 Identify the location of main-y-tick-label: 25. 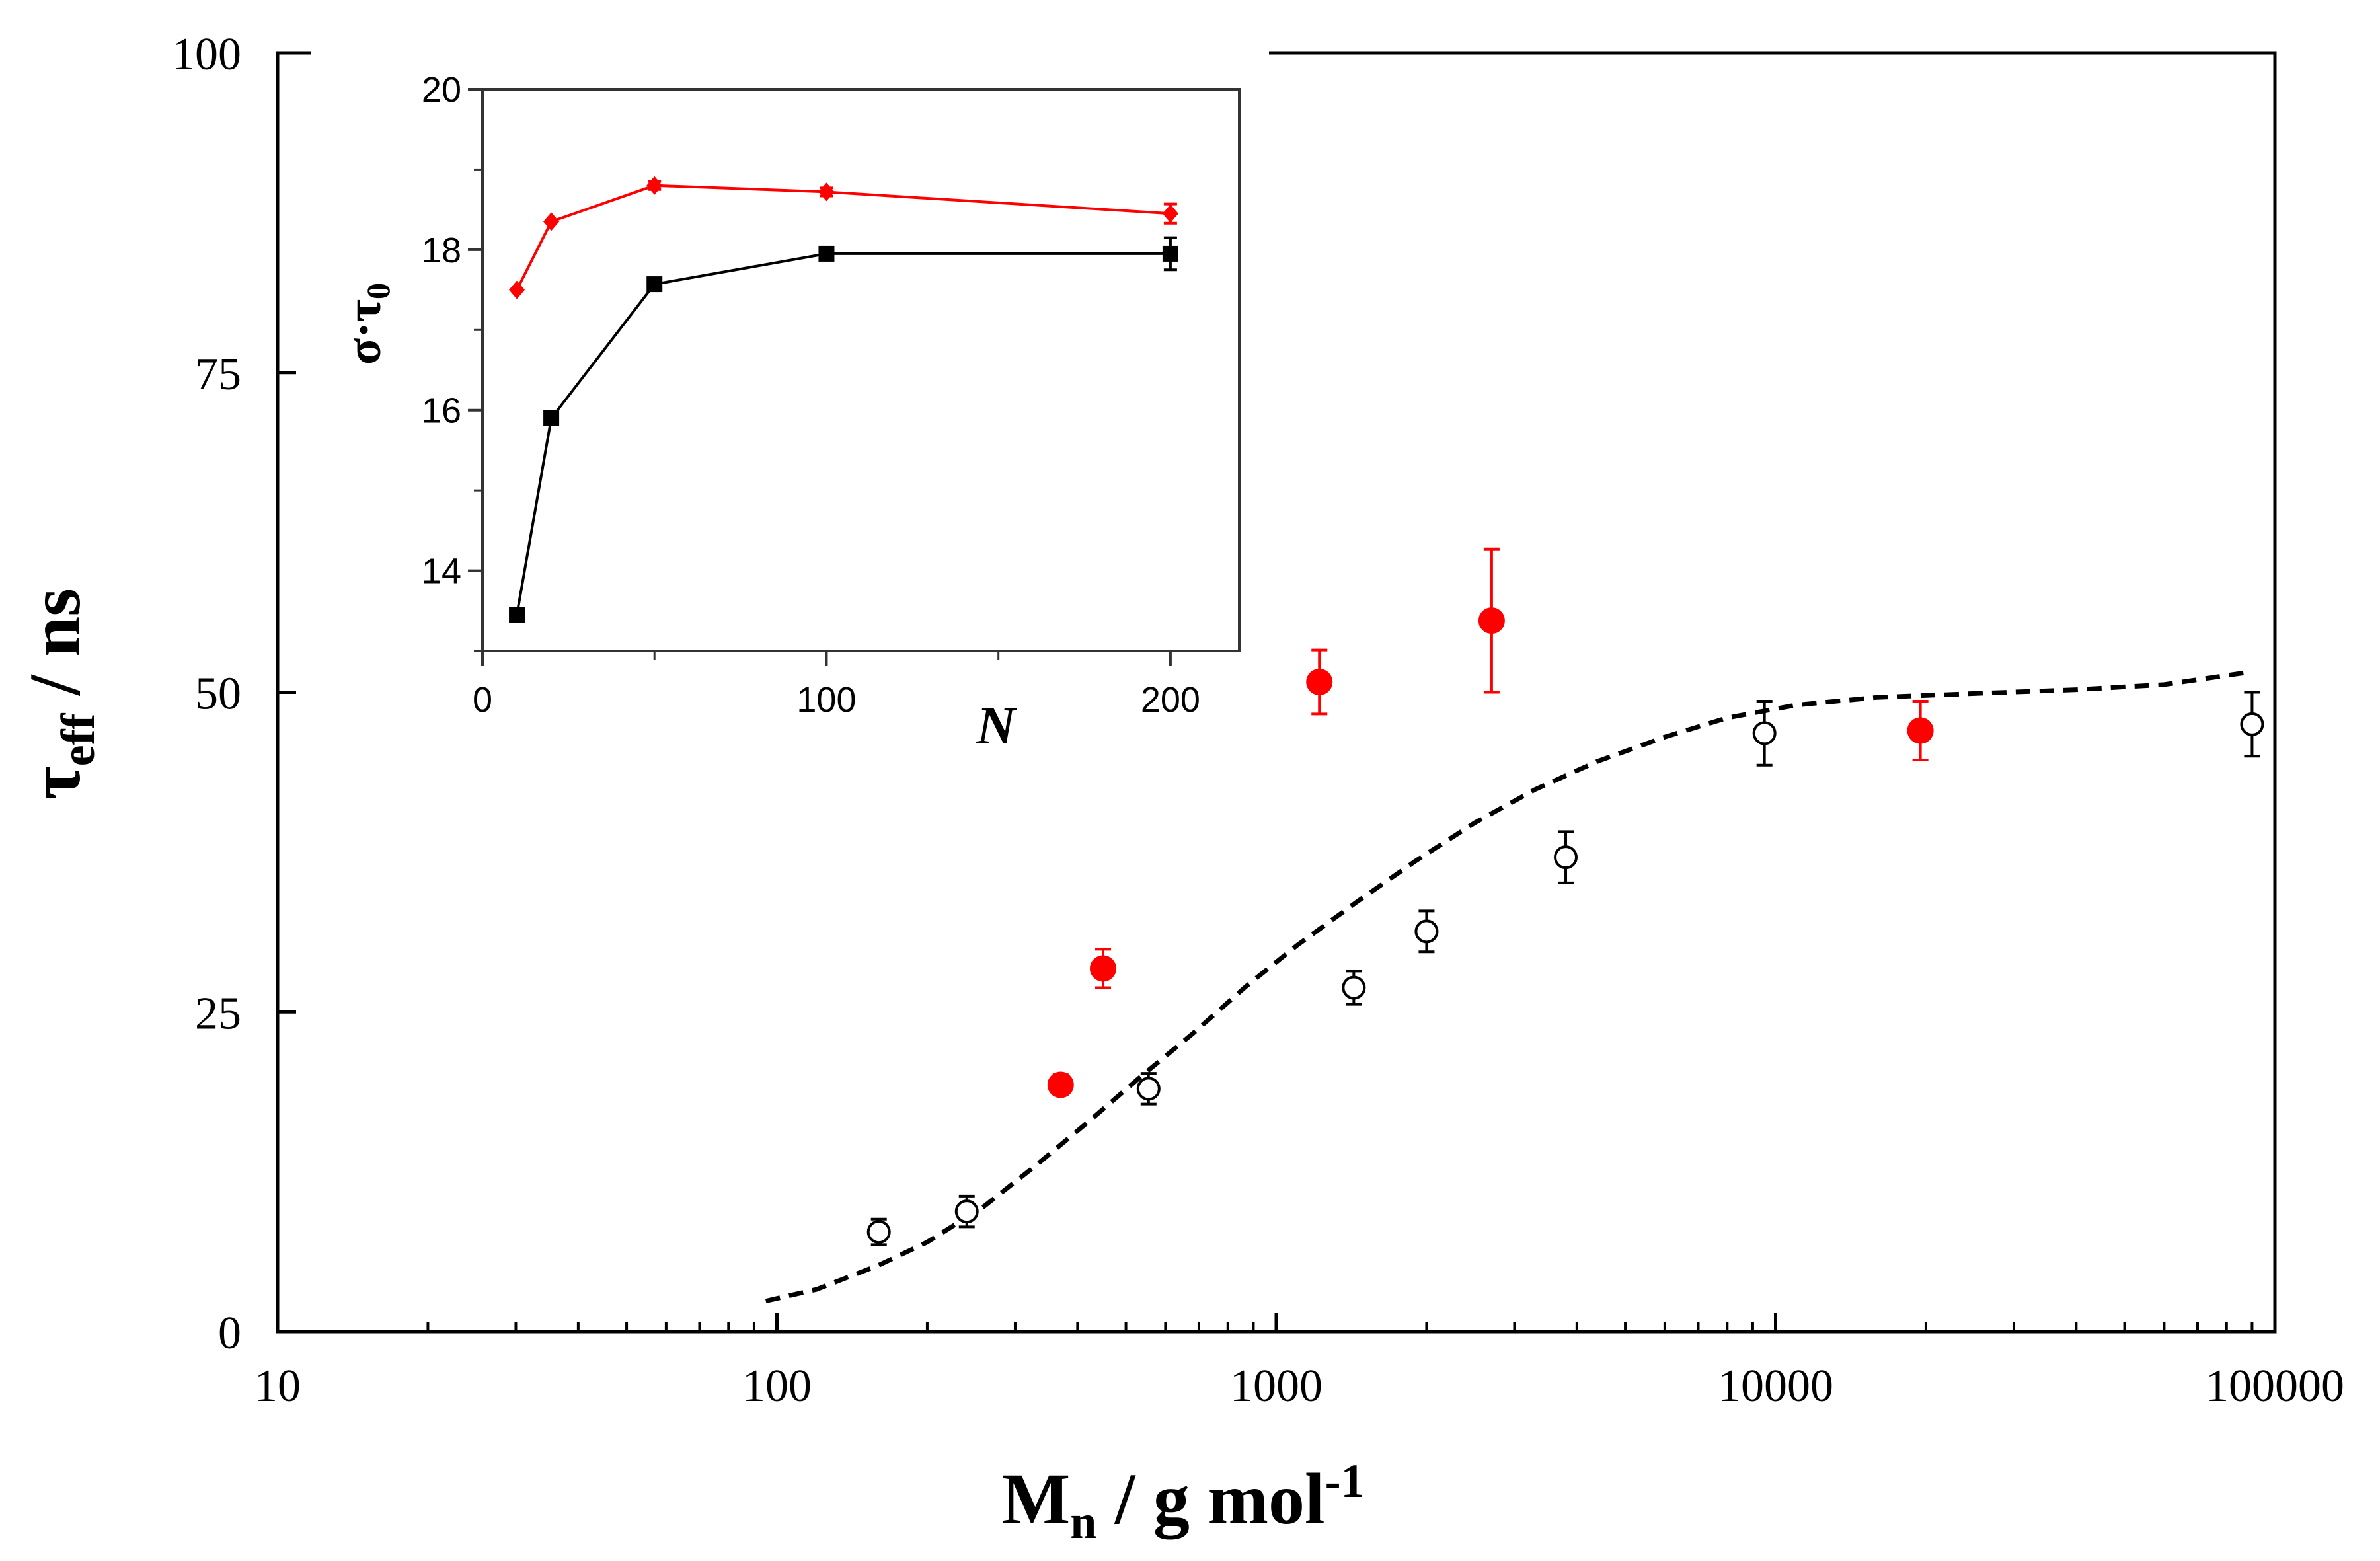
(218, 1014).